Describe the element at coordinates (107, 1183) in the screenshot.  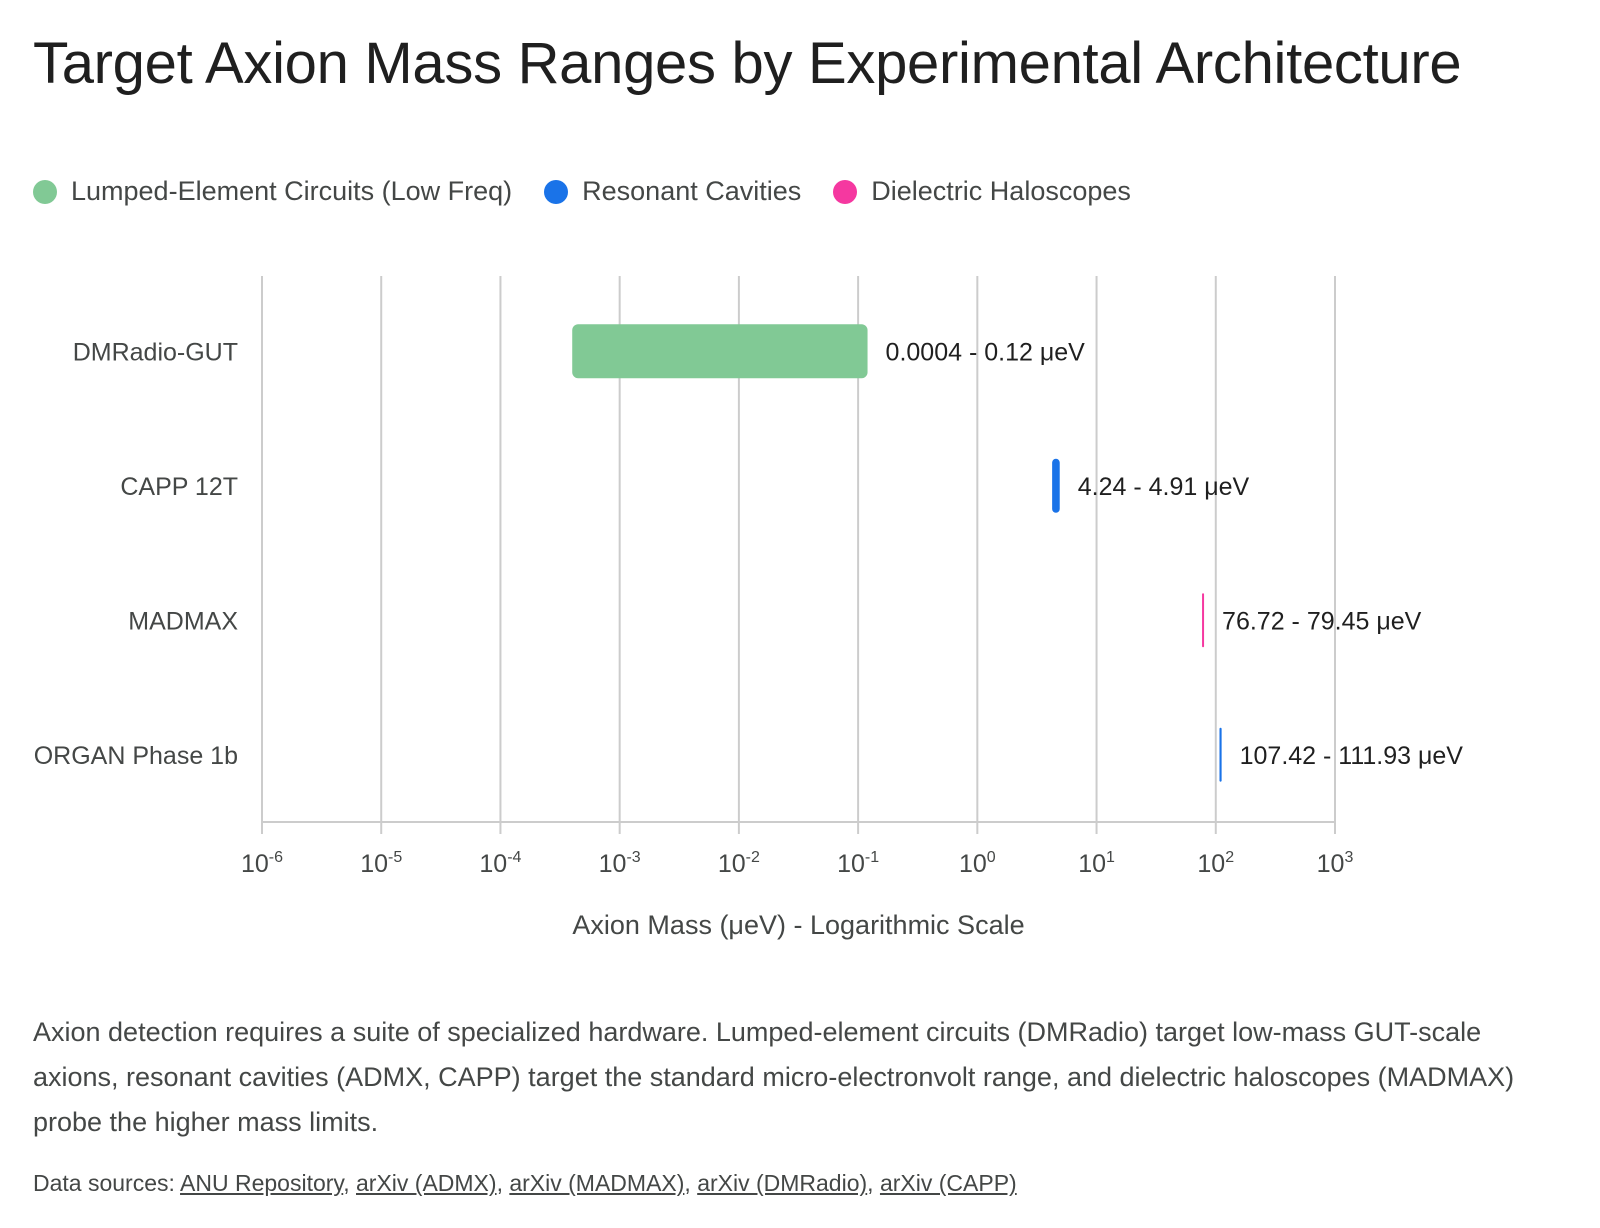
I see `sources-prefix: Data sources:` at that location.